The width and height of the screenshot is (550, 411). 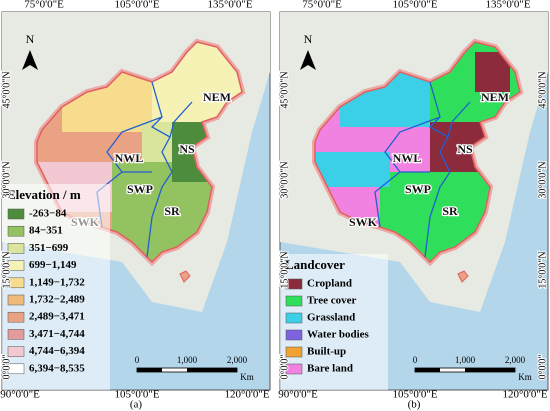 What do you see at coordinates (57, 334) in the screenshot?
I see `legend-label: 3,471−4,744` at bounding box center [57, 334].